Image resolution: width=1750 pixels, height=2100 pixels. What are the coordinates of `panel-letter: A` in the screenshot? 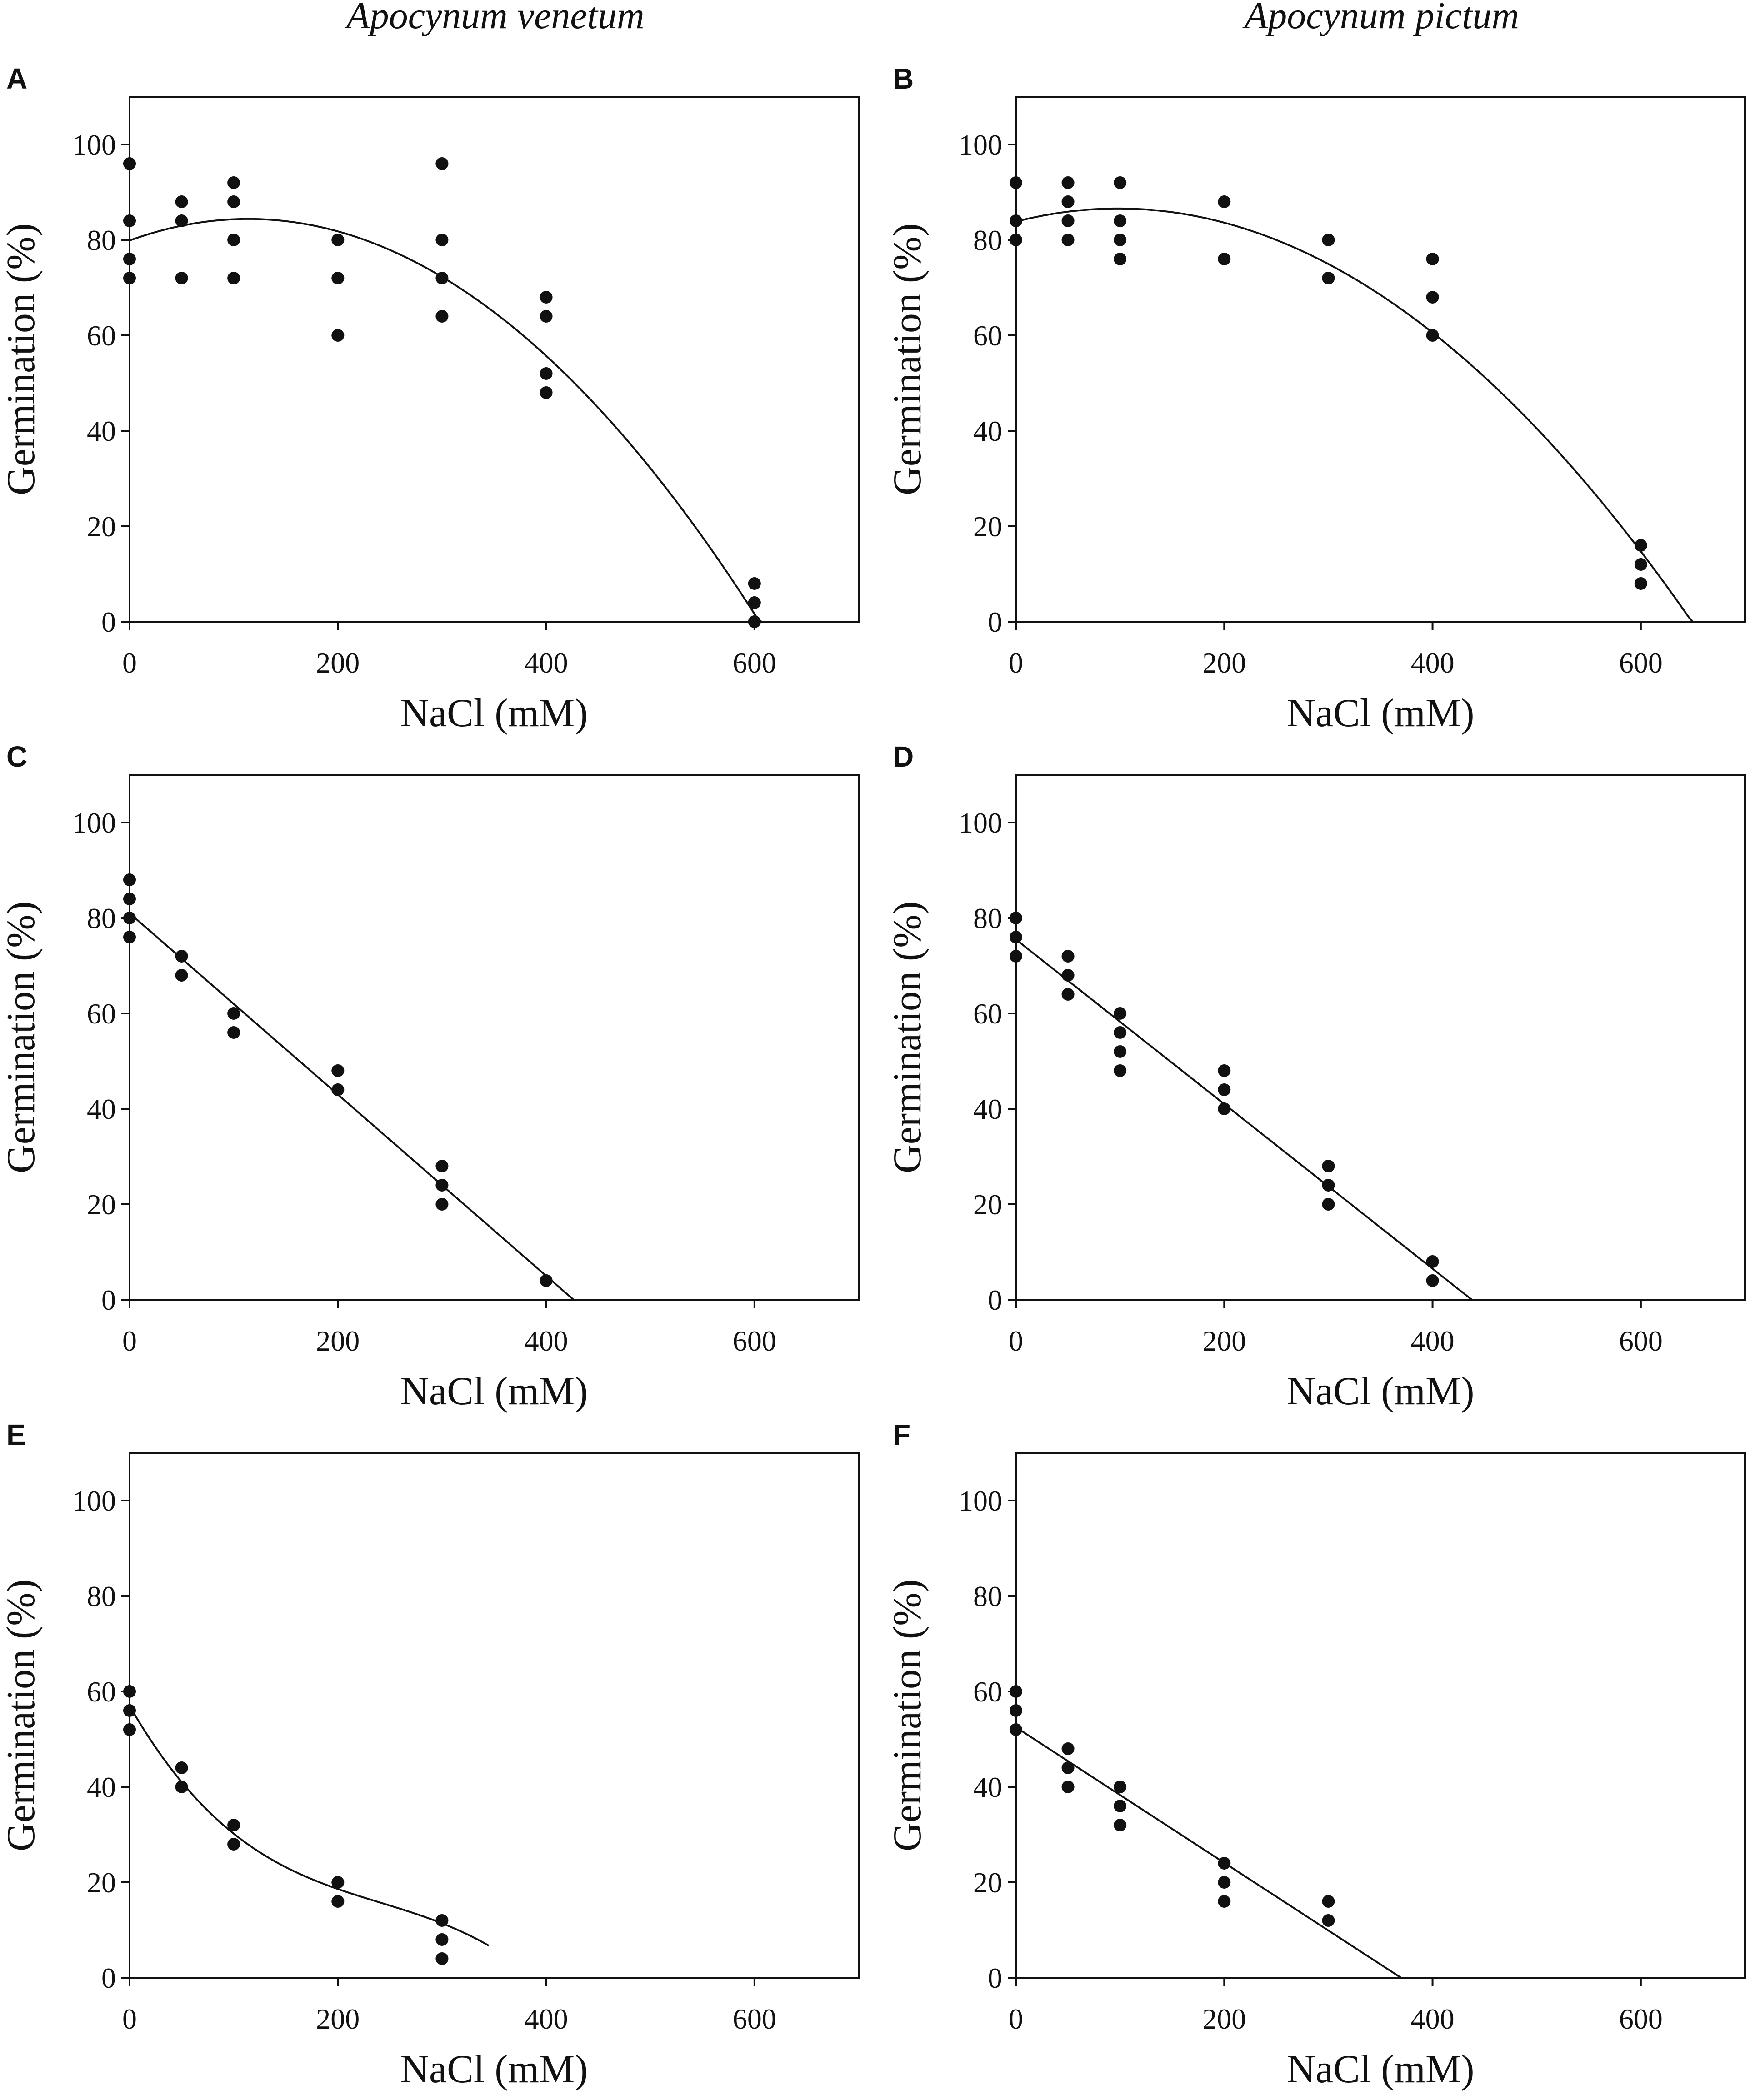 It's located at (16, 79).